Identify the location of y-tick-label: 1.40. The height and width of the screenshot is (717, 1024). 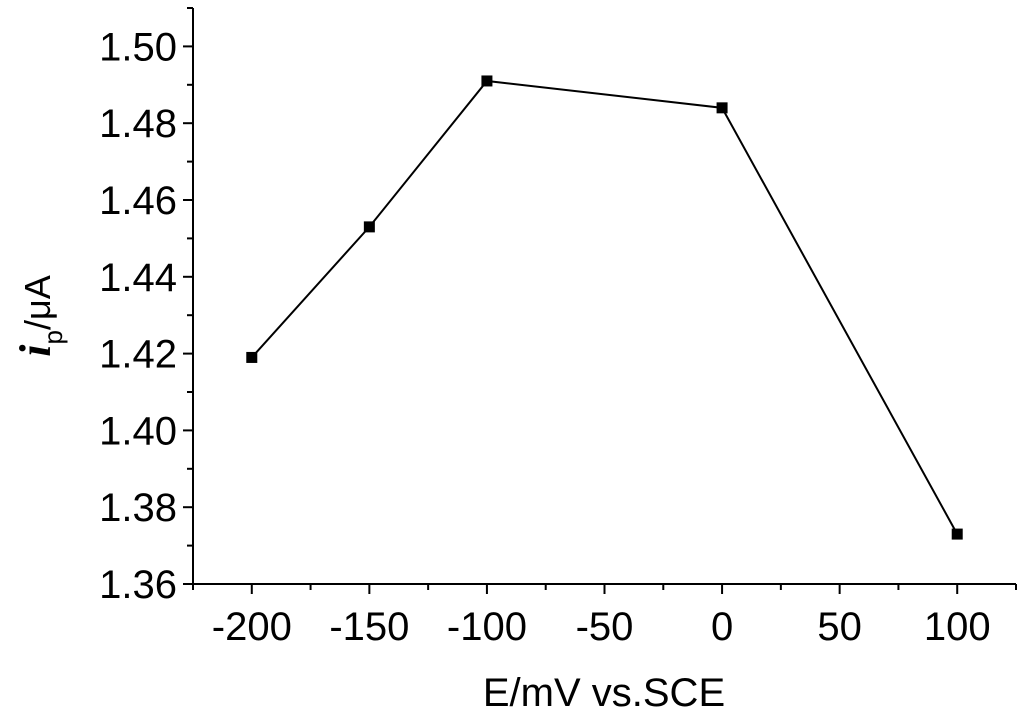
(138, 431).